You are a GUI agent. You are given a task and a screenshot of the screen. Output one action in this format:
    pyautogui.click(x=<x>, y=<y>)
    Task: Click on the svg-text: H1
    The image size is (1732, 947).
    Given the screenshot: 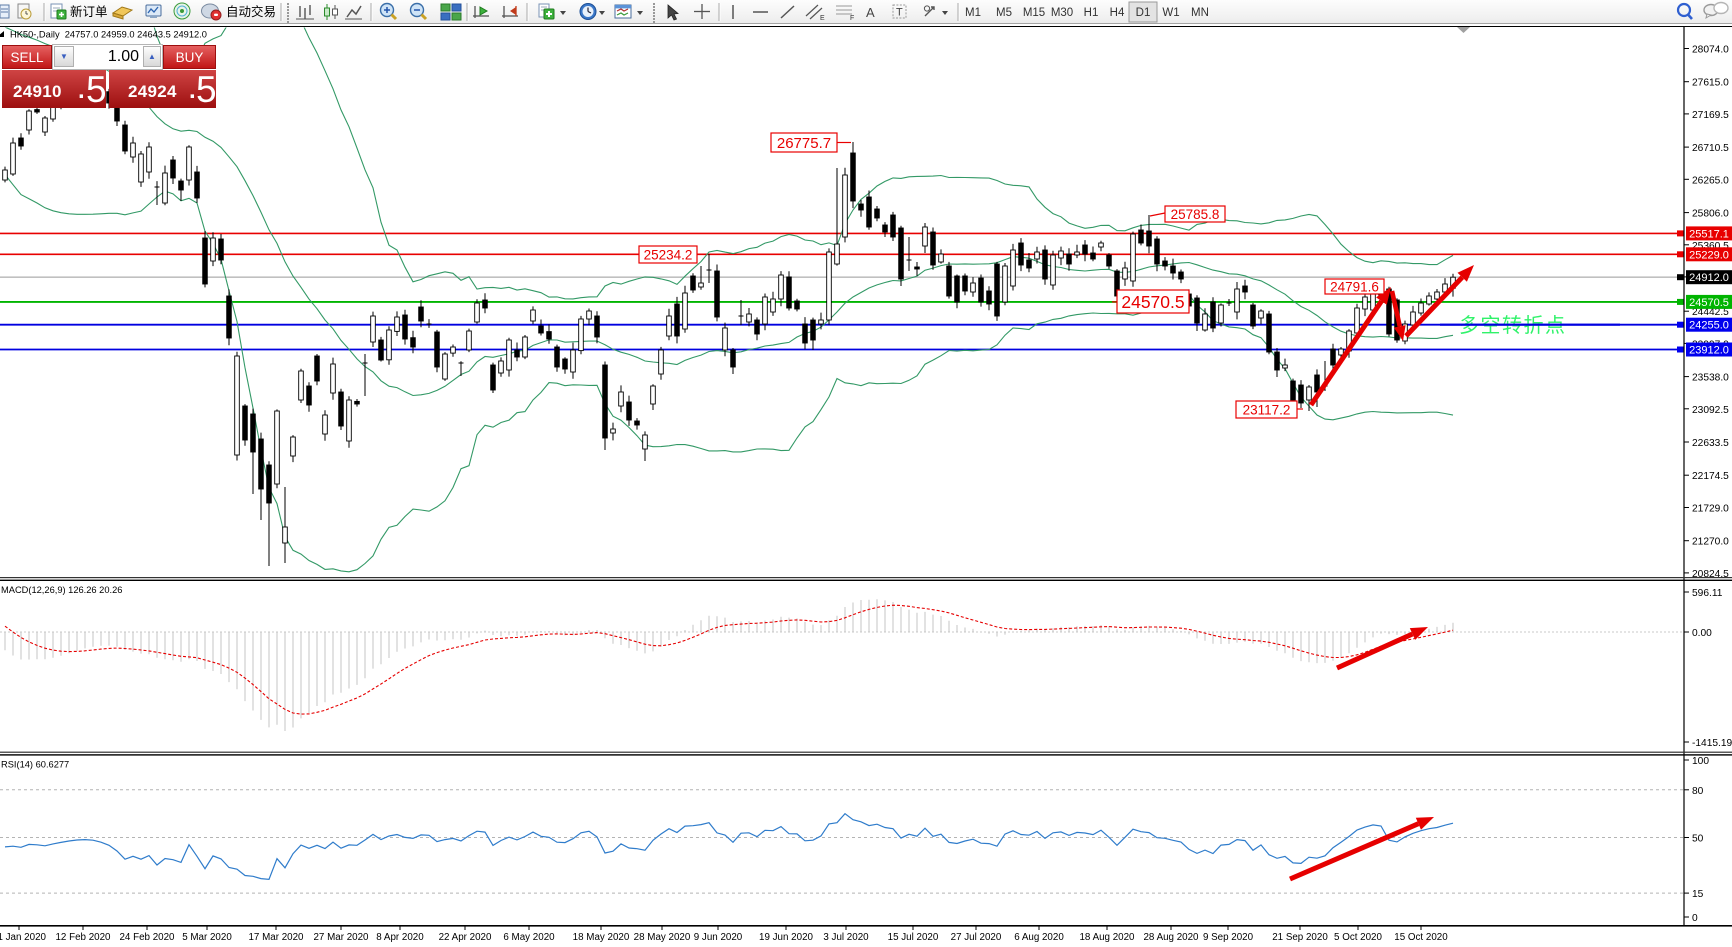 What is the action you would take?
    pyautogui.click(x=1091, y=13)
    